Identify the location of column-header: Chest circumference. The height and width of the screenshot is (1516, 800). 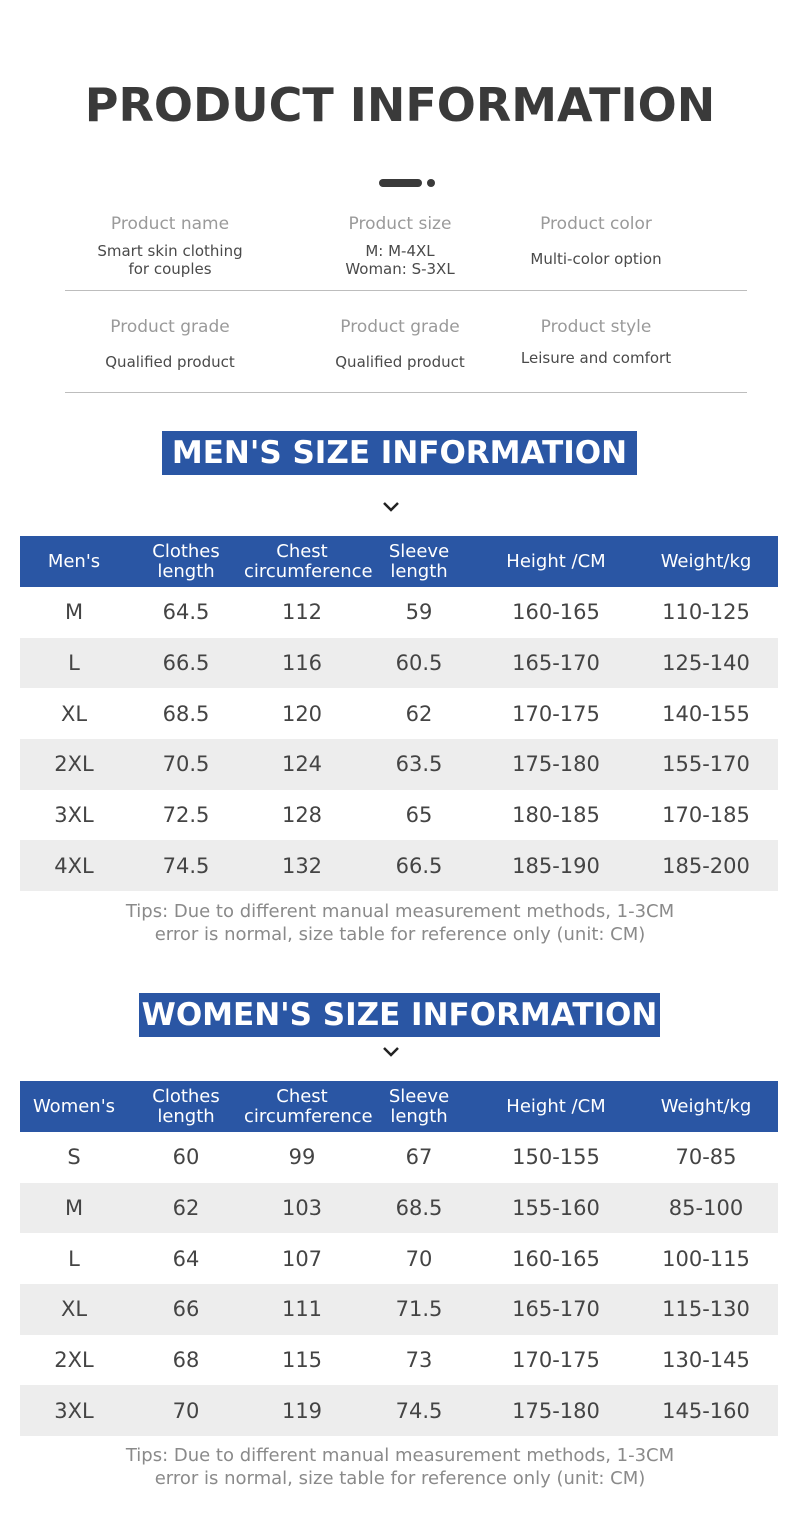
(308, 561).